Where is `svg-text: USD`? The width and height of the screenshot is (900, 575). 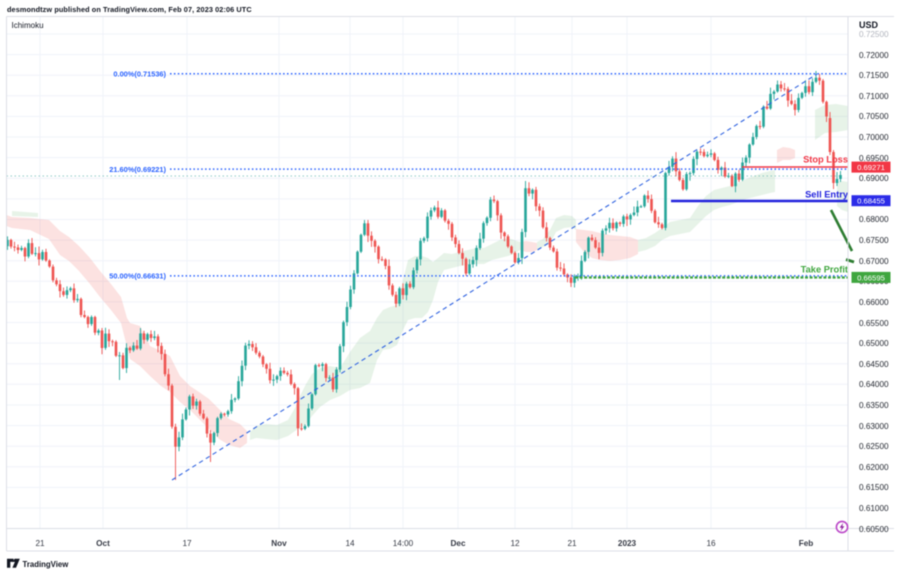
svg-text: USD is located at coordinates (869, 25).